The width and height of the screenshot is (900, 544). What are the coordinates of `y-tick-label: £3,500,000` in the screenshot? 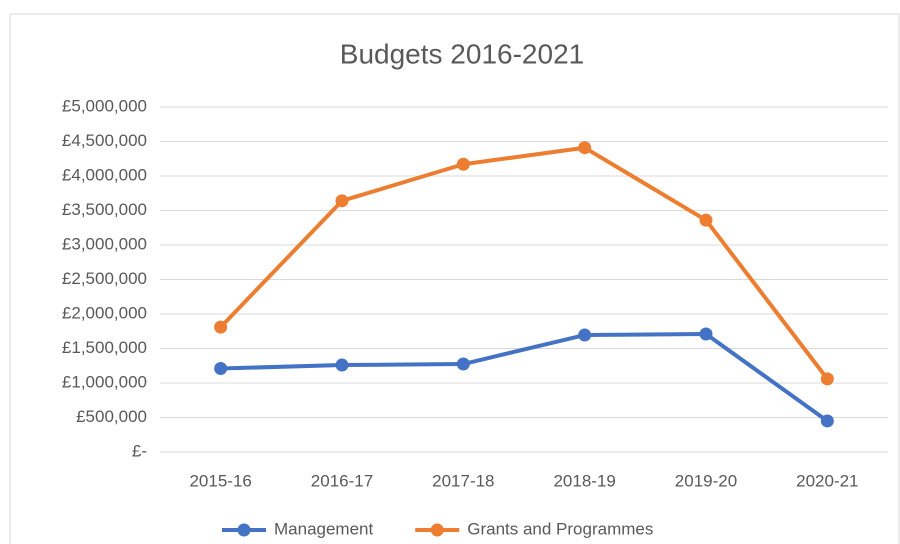 It's located at (104, 209).